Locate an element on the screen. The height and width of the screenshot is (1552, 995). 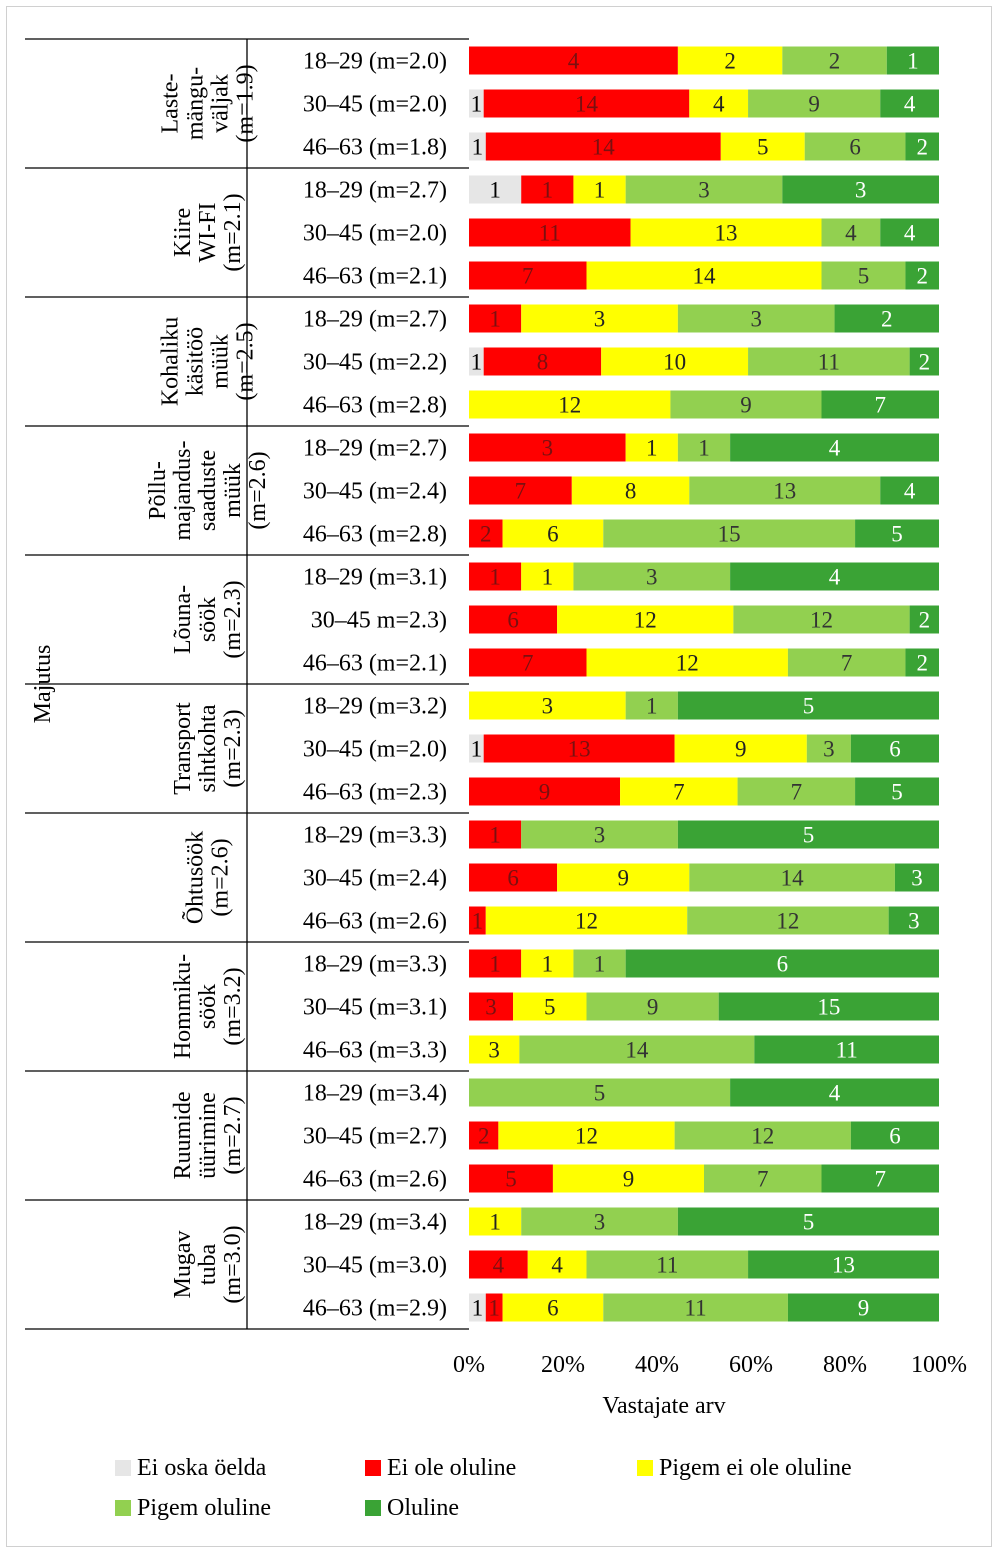
x-tick-label: 20% is located at coordinates (563, 1365).